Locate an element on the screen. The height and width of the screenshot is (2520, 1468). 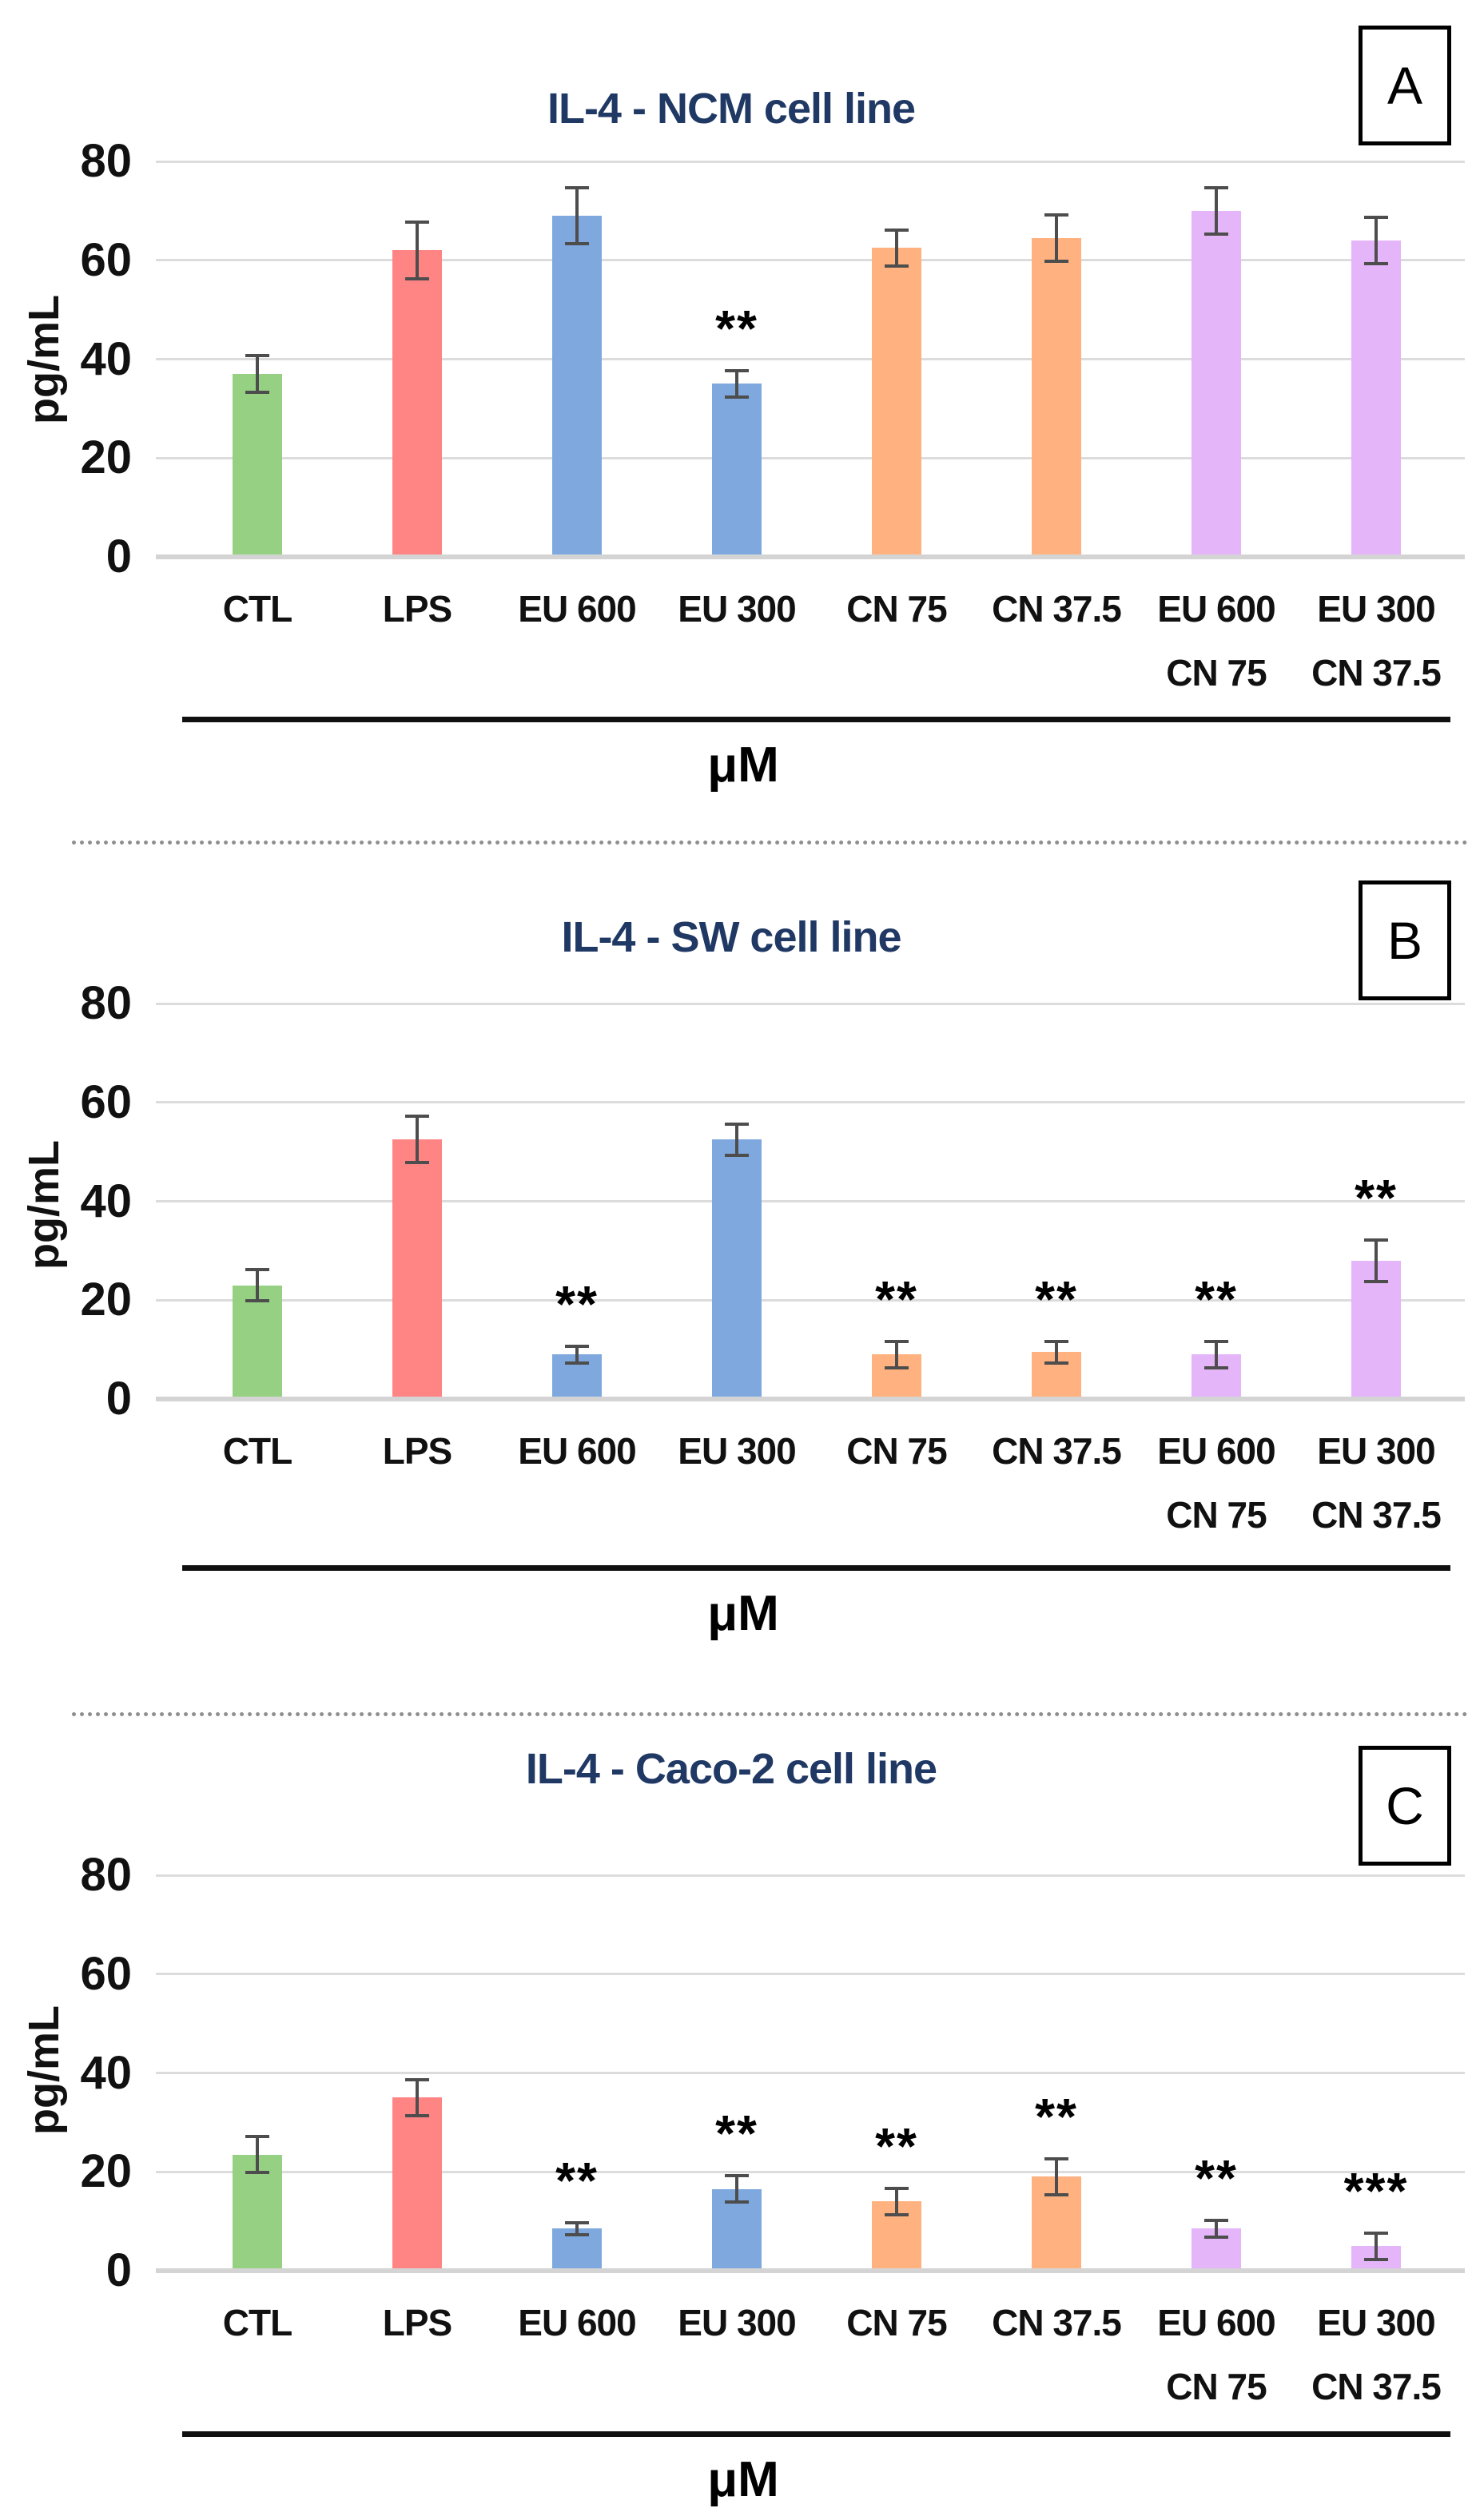
panel-letter: C is located at coordinates (1405, 1805).